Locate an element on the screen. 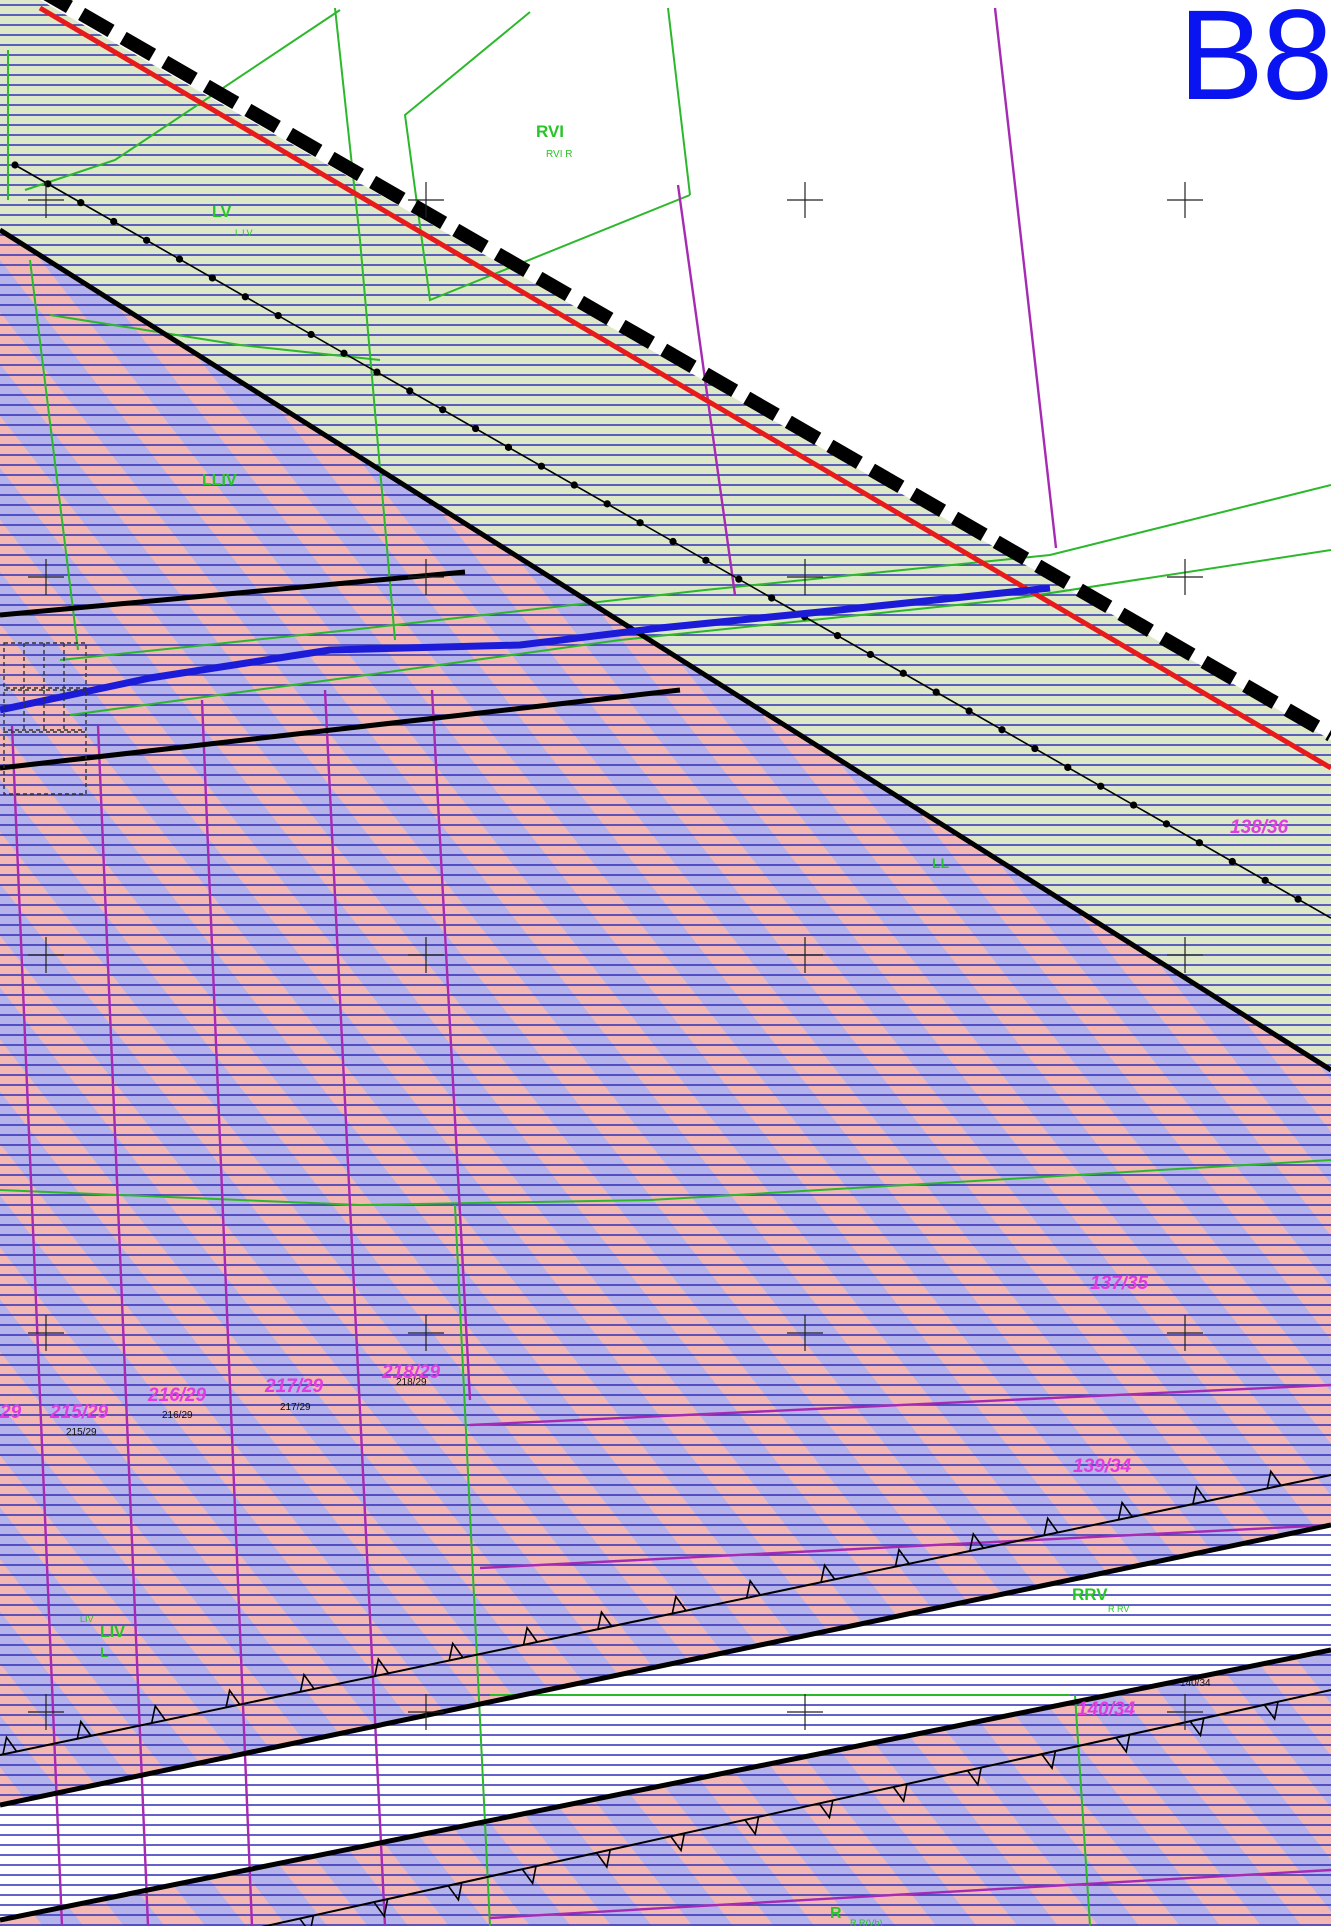 This screenshot has height=1926, width=1331. parcel-label-215-29-small: 215/29 is located at coordinates (81, 1432).